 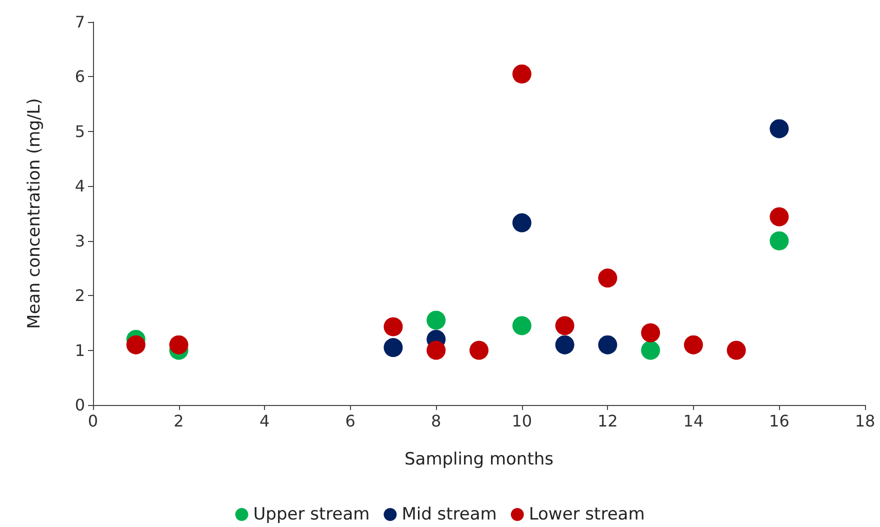 What do you see at coordinates (522, 421) in the screenshot?
I see `x-tick-label: 10` at bounding box center [522, 421].